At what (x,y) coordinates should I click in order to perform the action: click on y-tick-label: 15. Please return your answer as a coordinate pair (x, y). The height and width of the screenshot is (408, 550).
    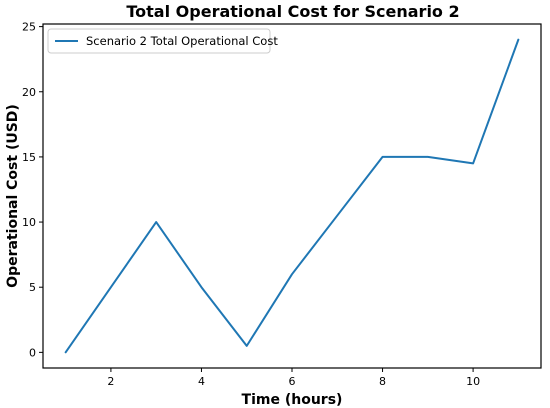
    Looking at the image, I should click on (29, 157).